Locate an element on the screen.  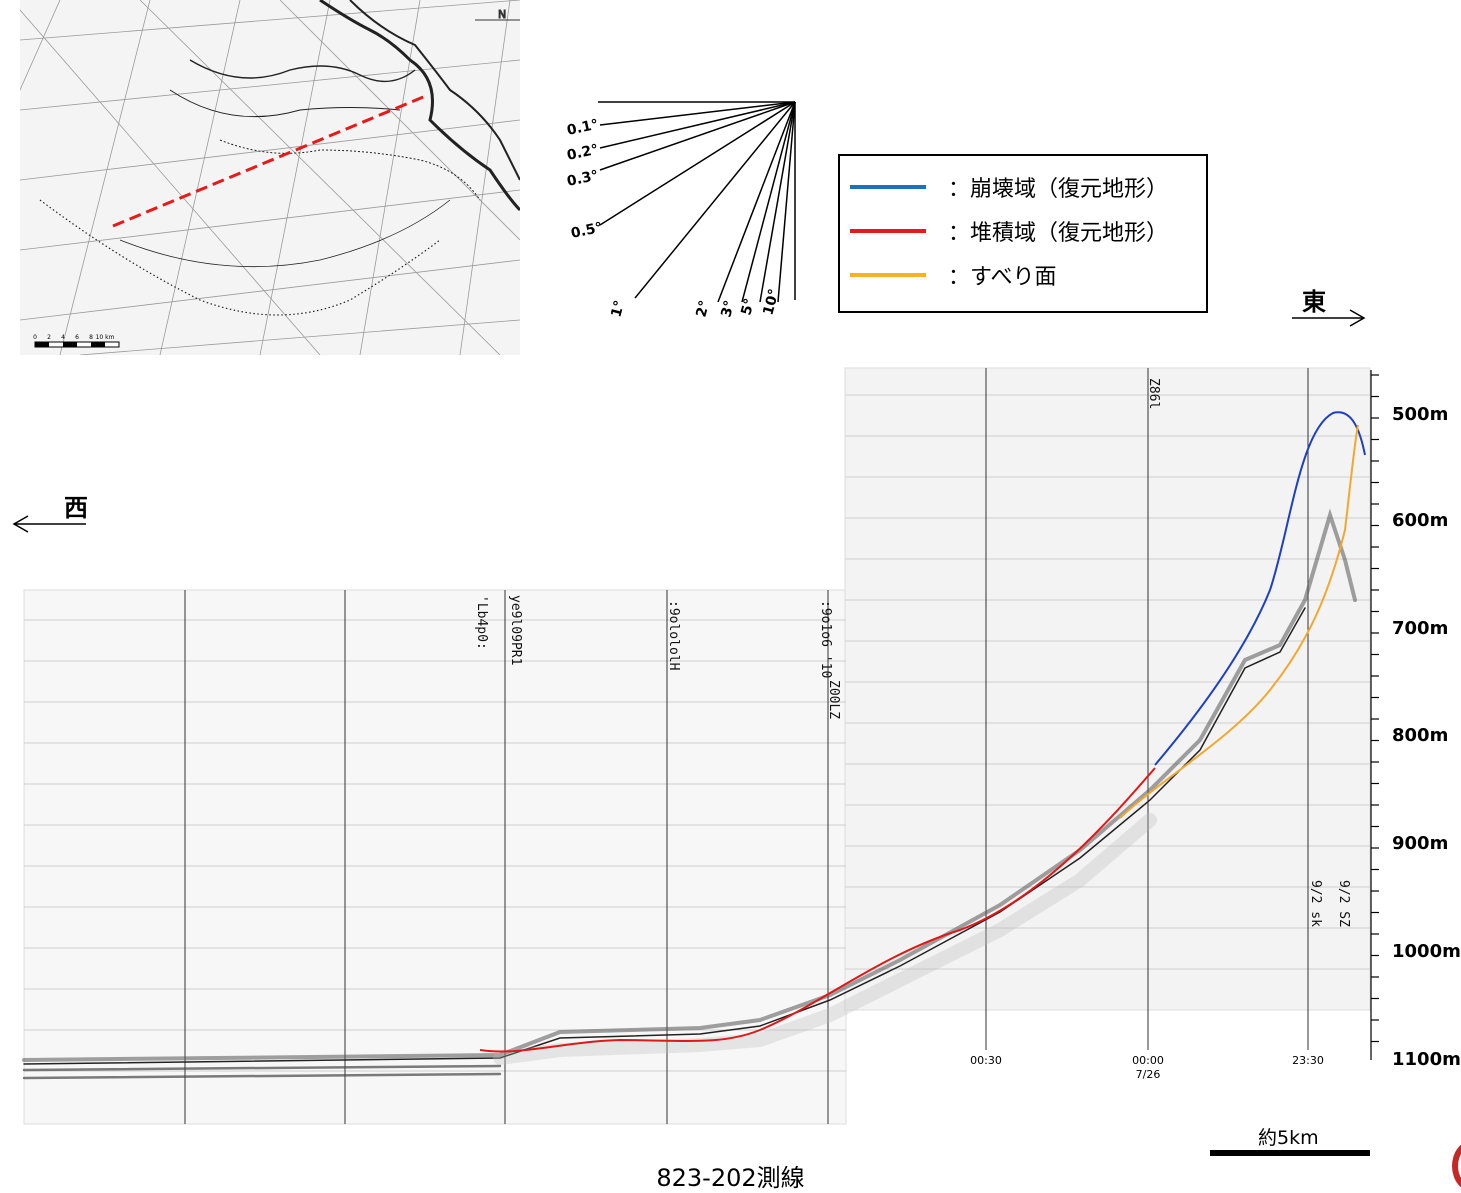
legend-label-collapse: ：崩壊域（復元地形） is located at coordinates (1058, 189).